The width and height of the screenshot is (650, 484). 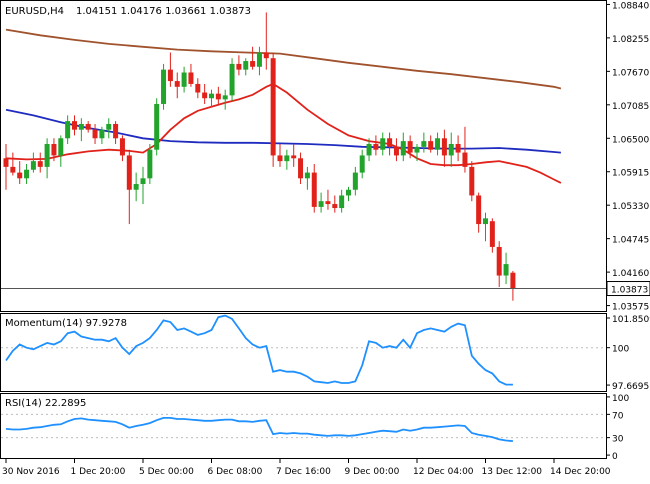 I want to click on price-tick-label: 1.04745, so click(x=630, y=241).